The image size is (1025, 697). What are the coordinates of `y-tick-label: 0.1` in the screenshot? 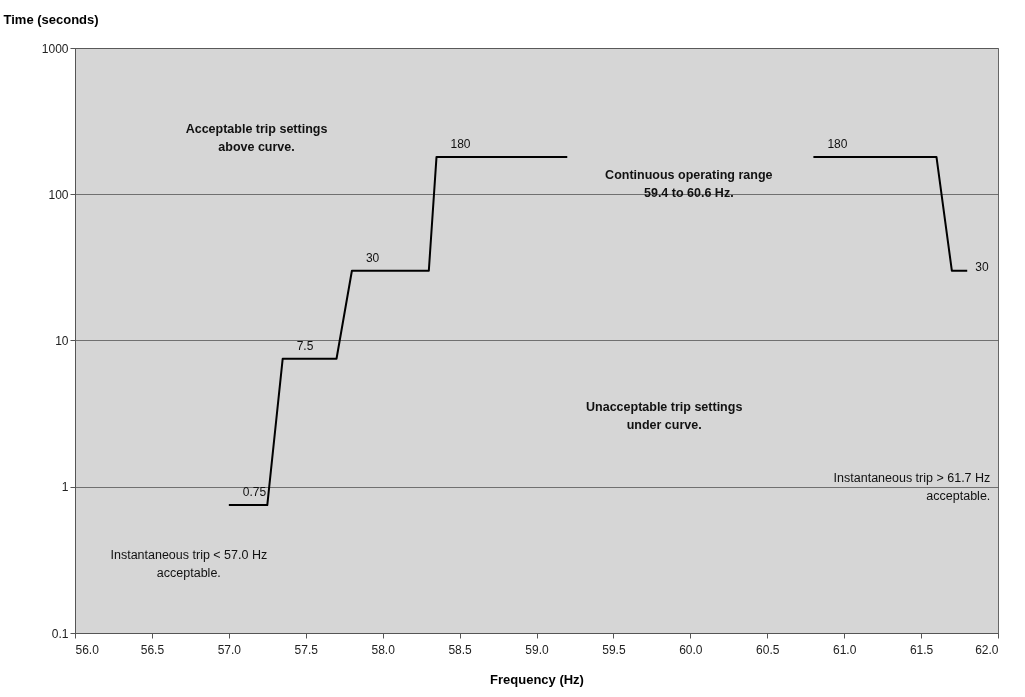 It's located at (60, 633).